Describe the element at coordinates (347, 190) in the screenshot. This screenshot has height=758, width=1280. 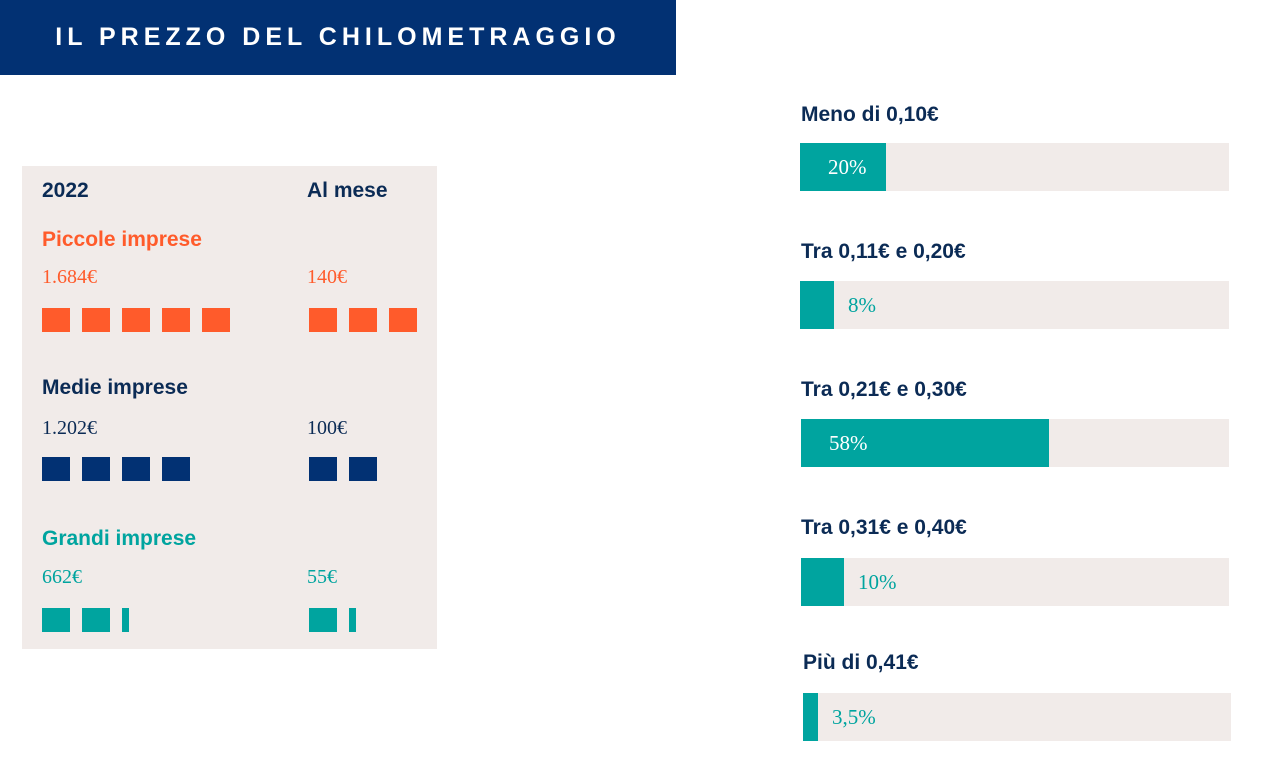
I see `column-header-month: Al mese` at that location.